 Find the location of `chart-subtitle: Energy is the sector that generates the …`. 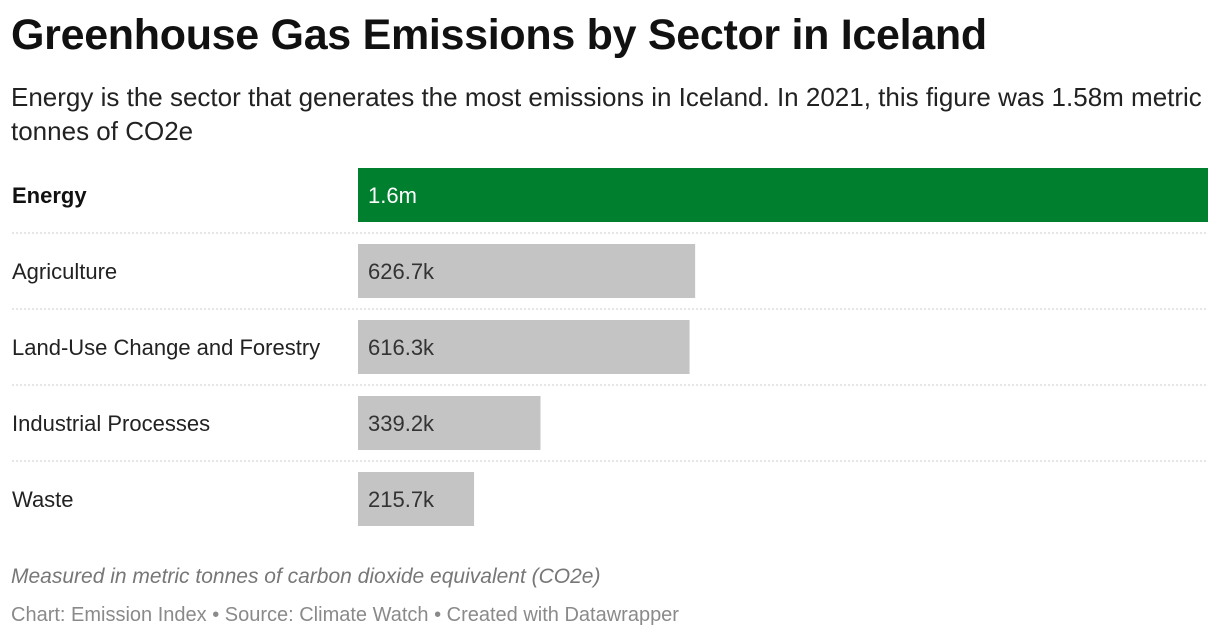

chart-subtitle: Energy is the sector that generates the … is located at coordinates (606, 114).